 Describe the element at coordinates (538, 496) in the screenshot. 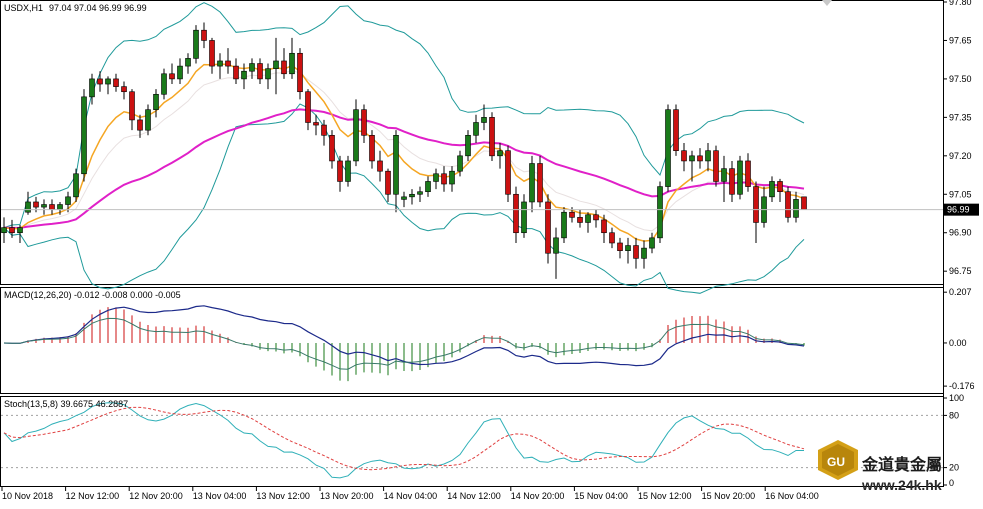

I see `time-tick-label: 14 Nov 20:00` at that location.